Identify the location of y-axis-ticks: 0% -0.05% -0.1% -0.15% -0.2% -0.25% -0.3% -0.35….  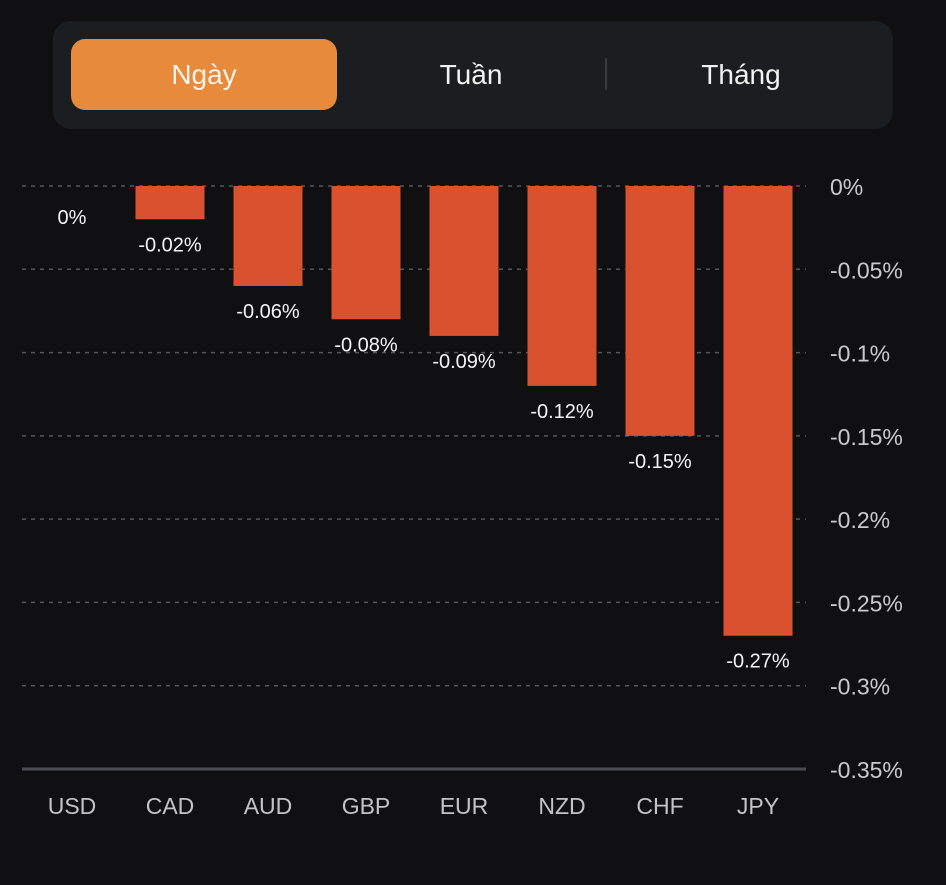
(866, 478).